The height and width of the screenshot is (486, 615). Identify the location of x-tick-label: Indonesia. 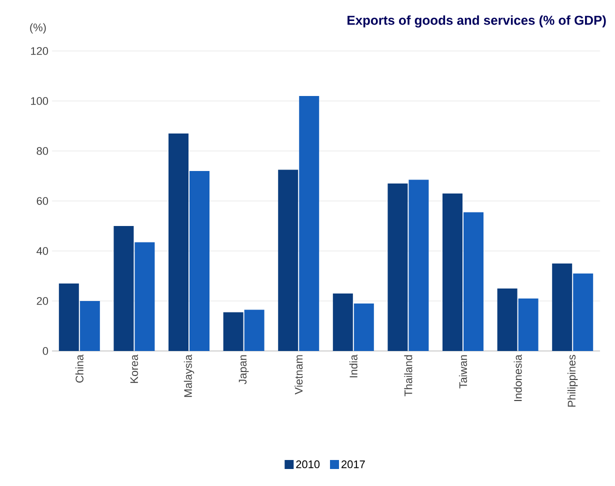
(518, 378).